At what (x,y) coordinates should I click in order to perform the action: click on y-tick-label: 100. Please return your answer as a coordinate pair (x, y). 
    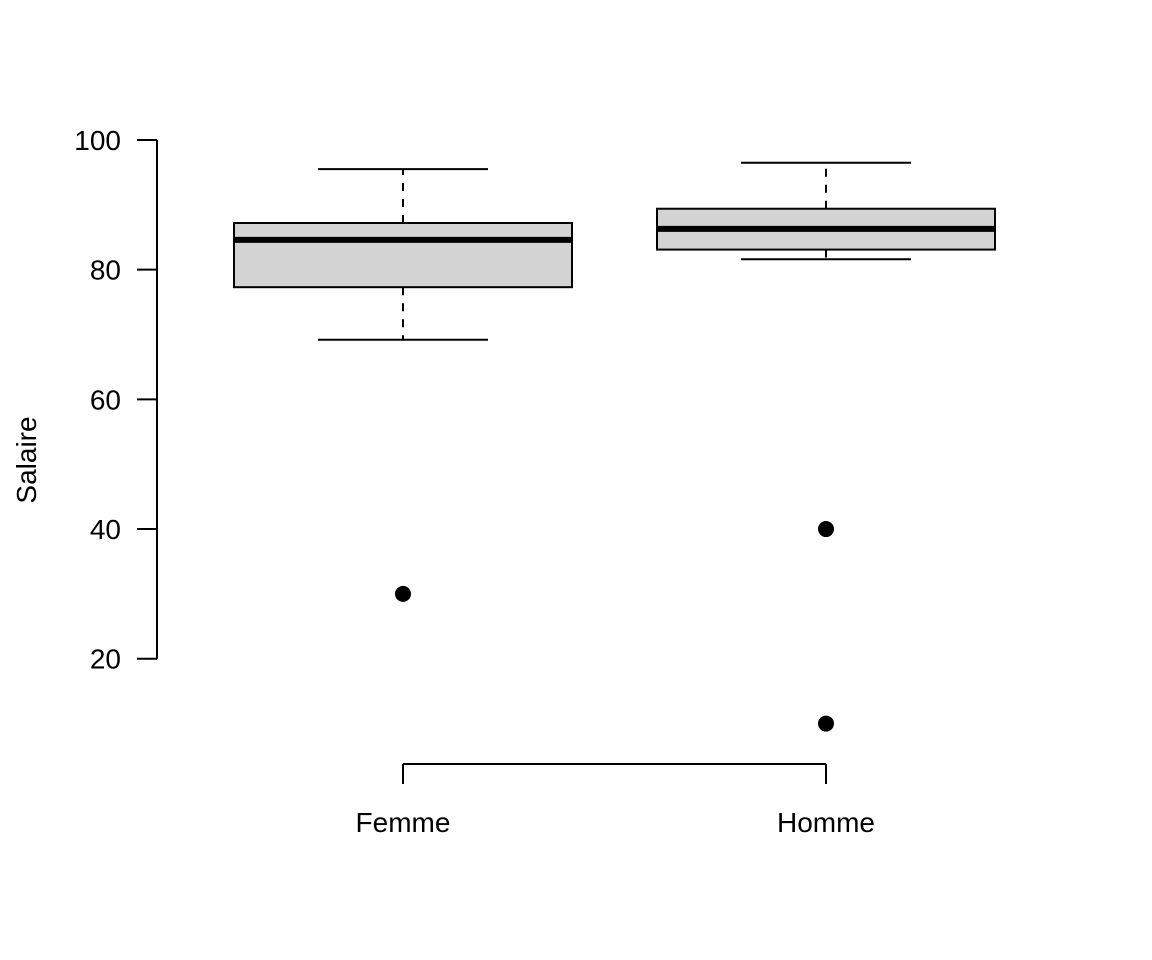
    Looking at the image, I should click on (97, 140).